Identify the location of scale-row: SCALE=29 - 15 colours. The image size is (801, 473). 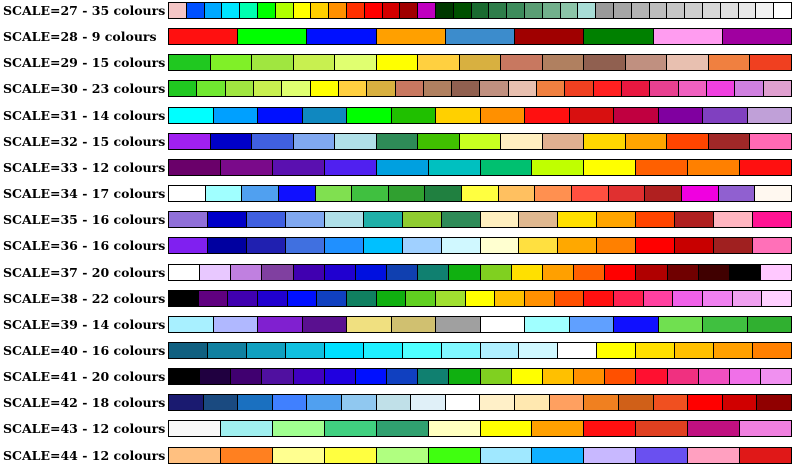
(400, 63).